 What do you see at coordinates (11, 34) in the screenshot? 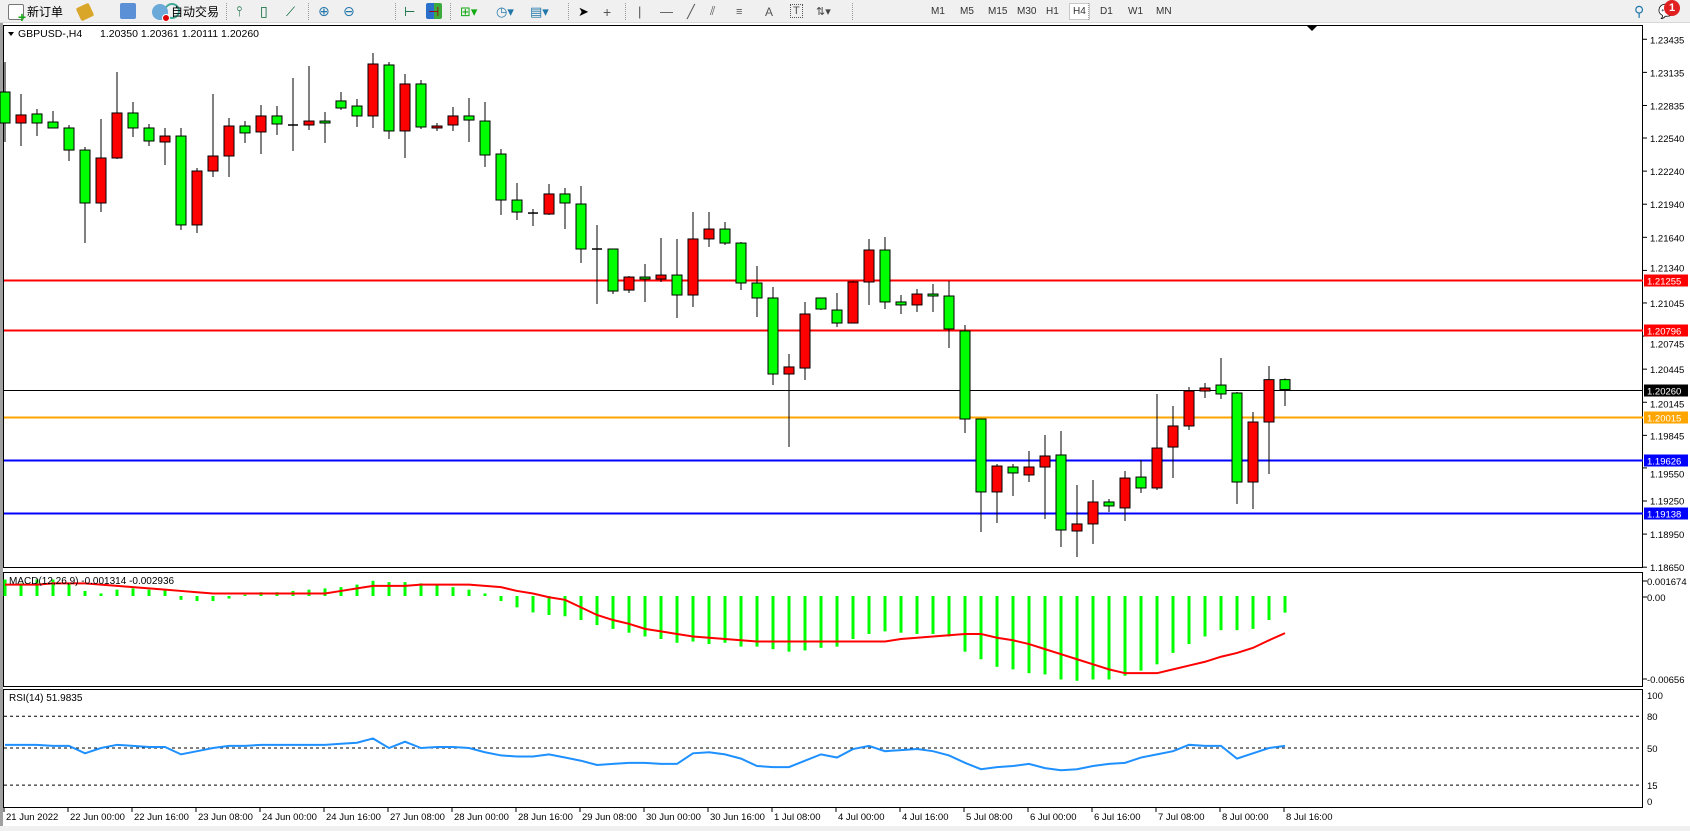
I see `chart-menu-triangle-icon` at bounding box center [11, 34].